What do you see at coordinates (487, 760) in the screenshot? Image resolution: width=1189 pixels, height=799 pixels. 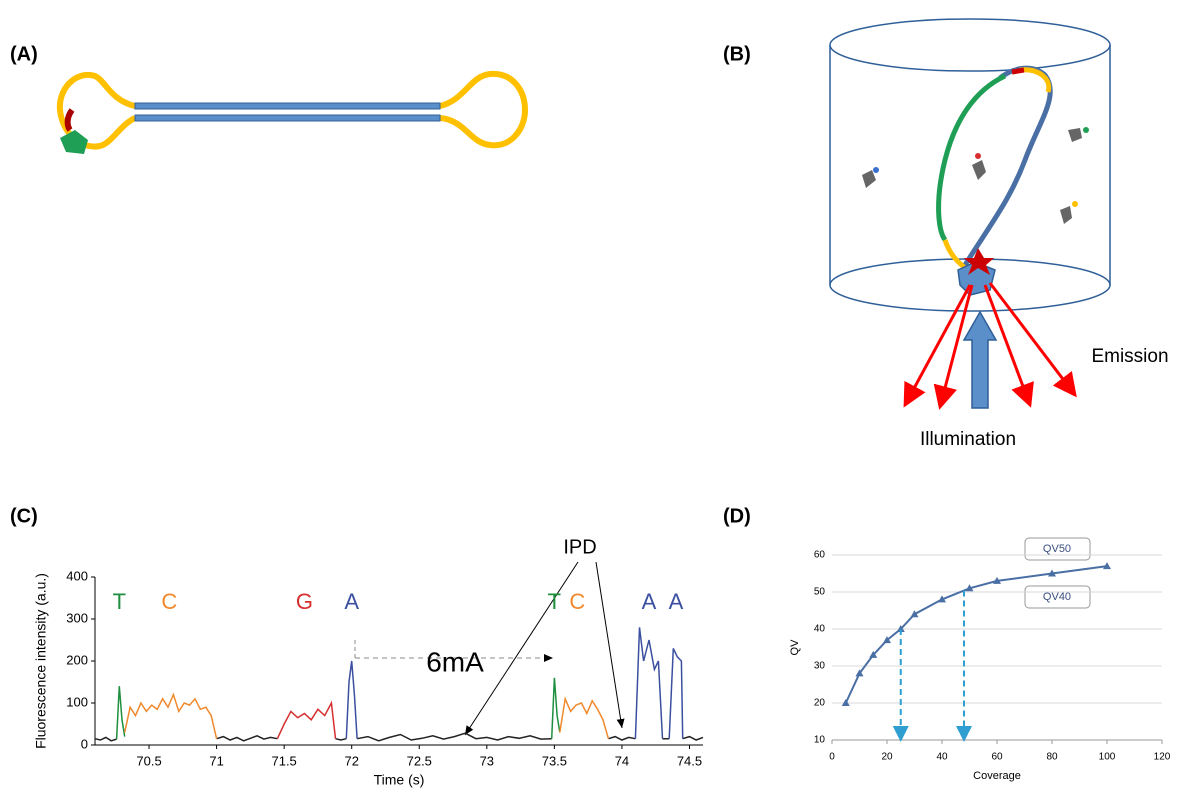 I see `x-tick-label: 73` at bounding box center [487, 760].